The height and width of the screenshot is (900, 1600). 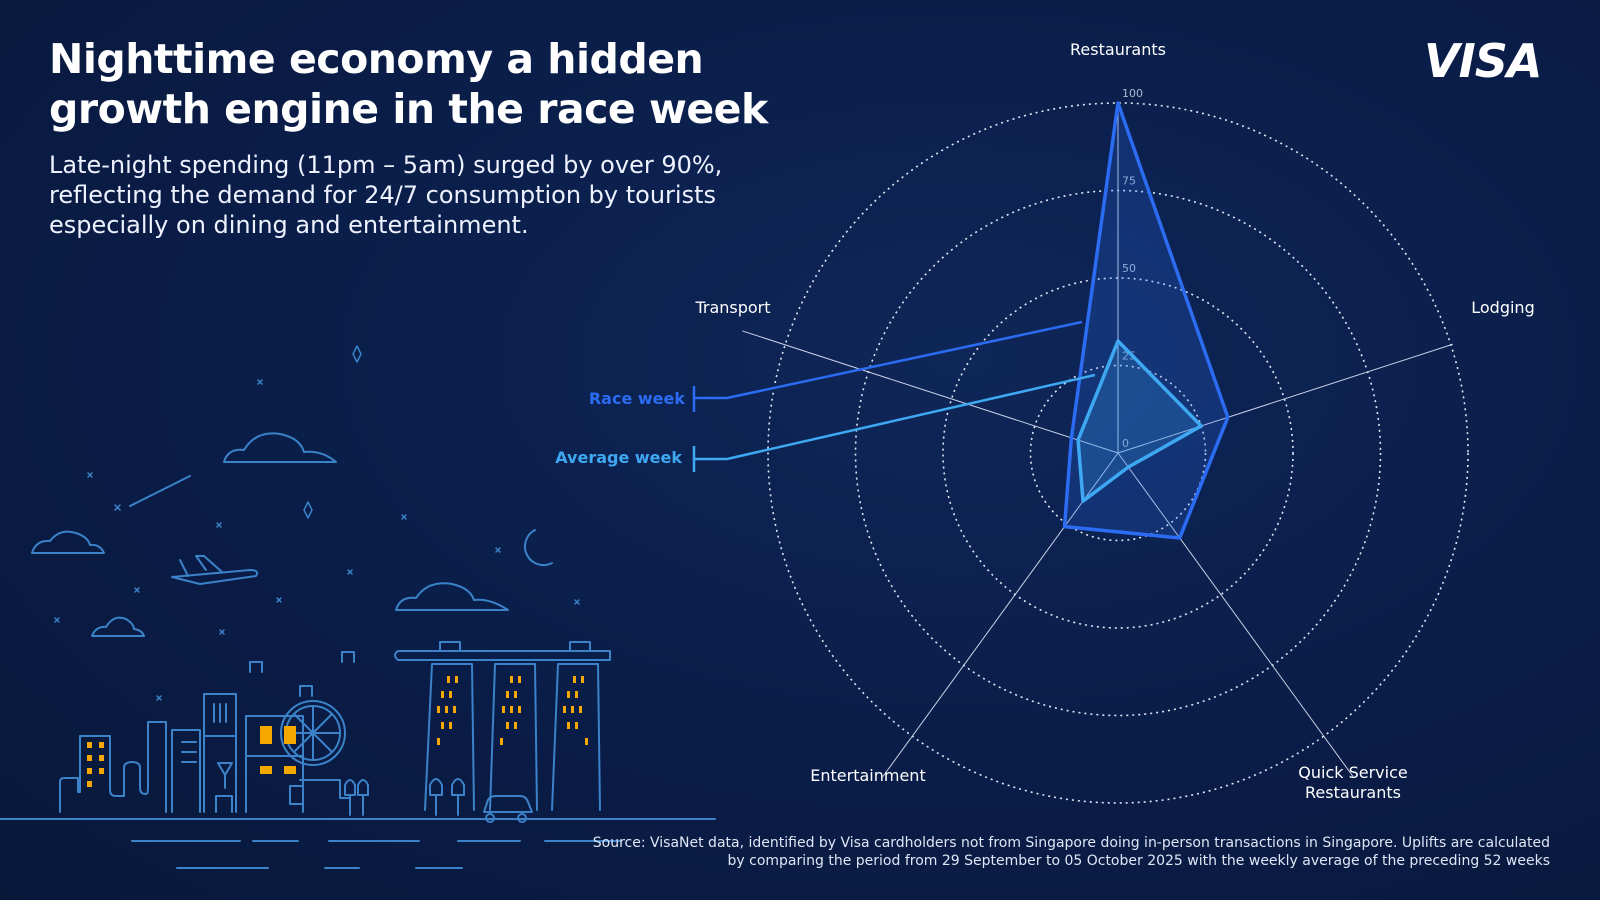 What do you see at coordinates (1352, 782) in the screenshot?
I see `axis-label: Quick Service Restaurants` at bounding box center [1352, 782].